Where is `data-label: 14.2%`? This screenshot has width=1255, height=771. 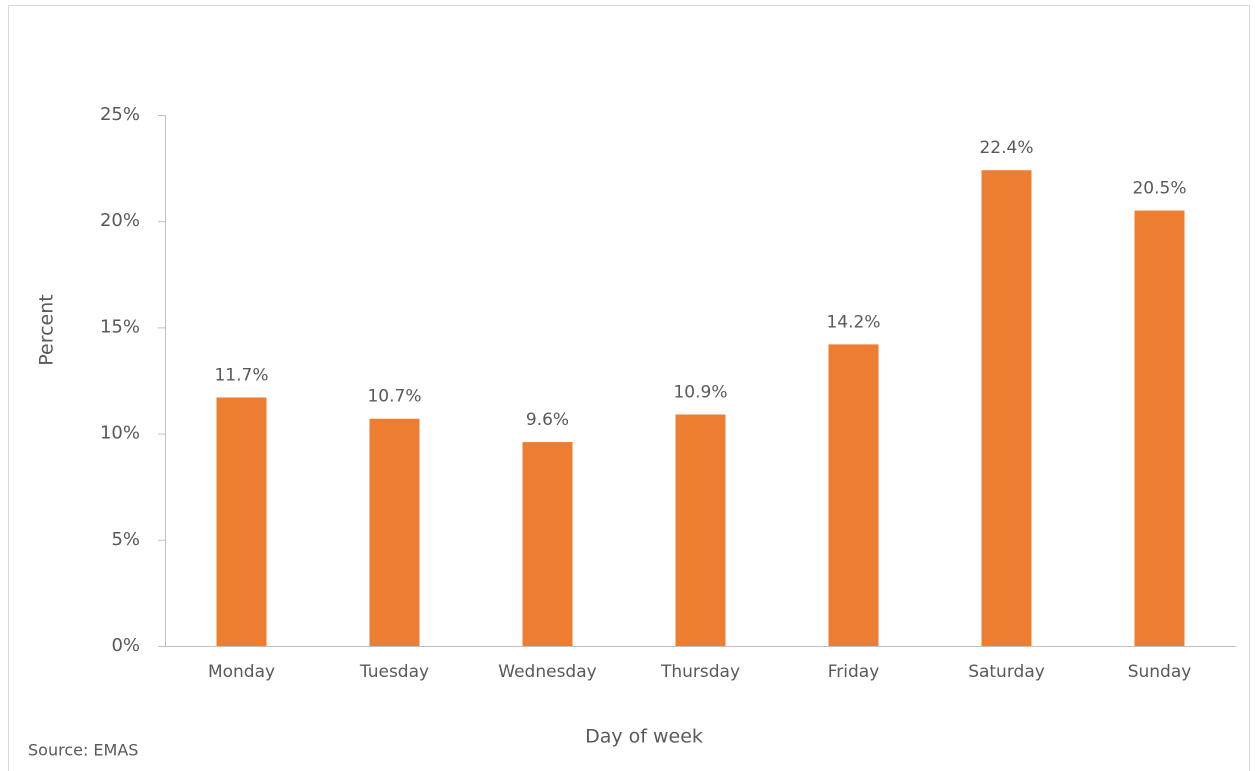
data-label: 14.2% is located at coordinates (853, 322).